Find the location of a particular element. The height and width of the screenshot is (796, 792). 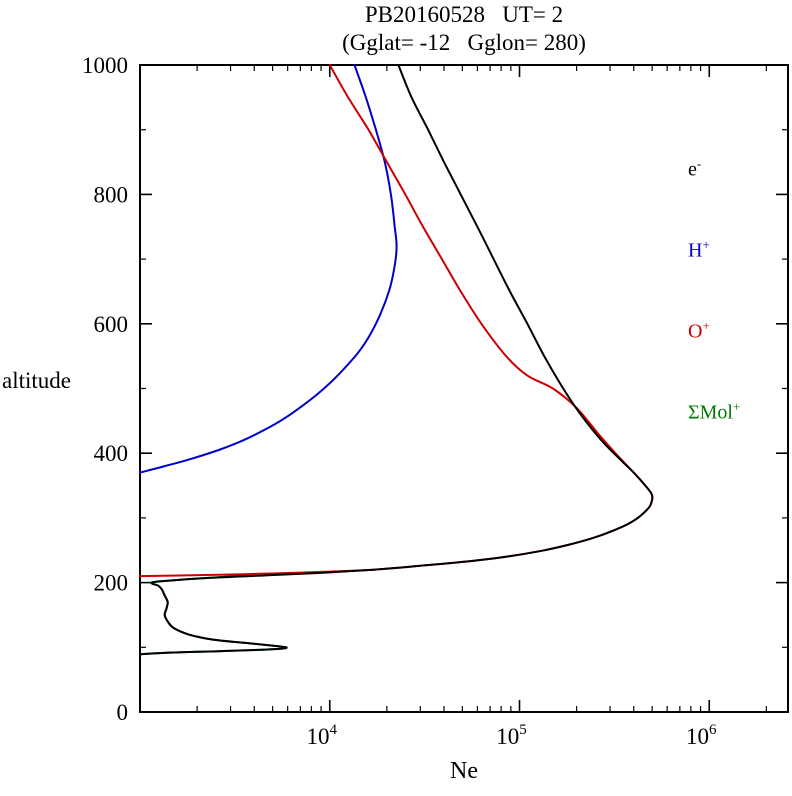

x-axis-label: Ne is located at coordinates (464, 771).